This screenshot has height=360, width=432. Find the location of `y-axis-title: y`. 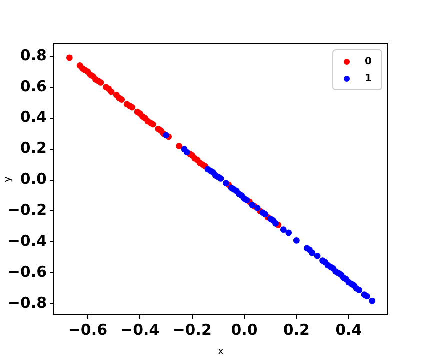

y-axis-title: y is located at coordinates (8, 179).